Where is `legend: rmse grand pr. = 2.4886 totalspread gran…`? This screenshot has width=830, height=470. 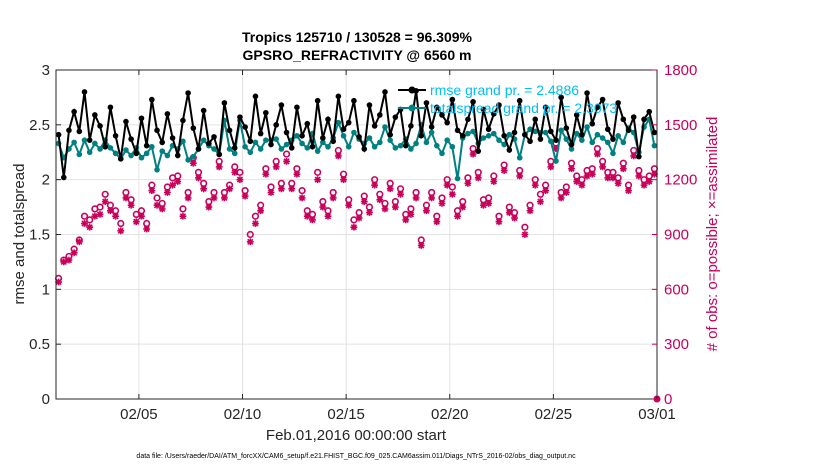 legend: rmse grand pr. = 2.4886 totalspread gran… is located at coordinates (507, 99).